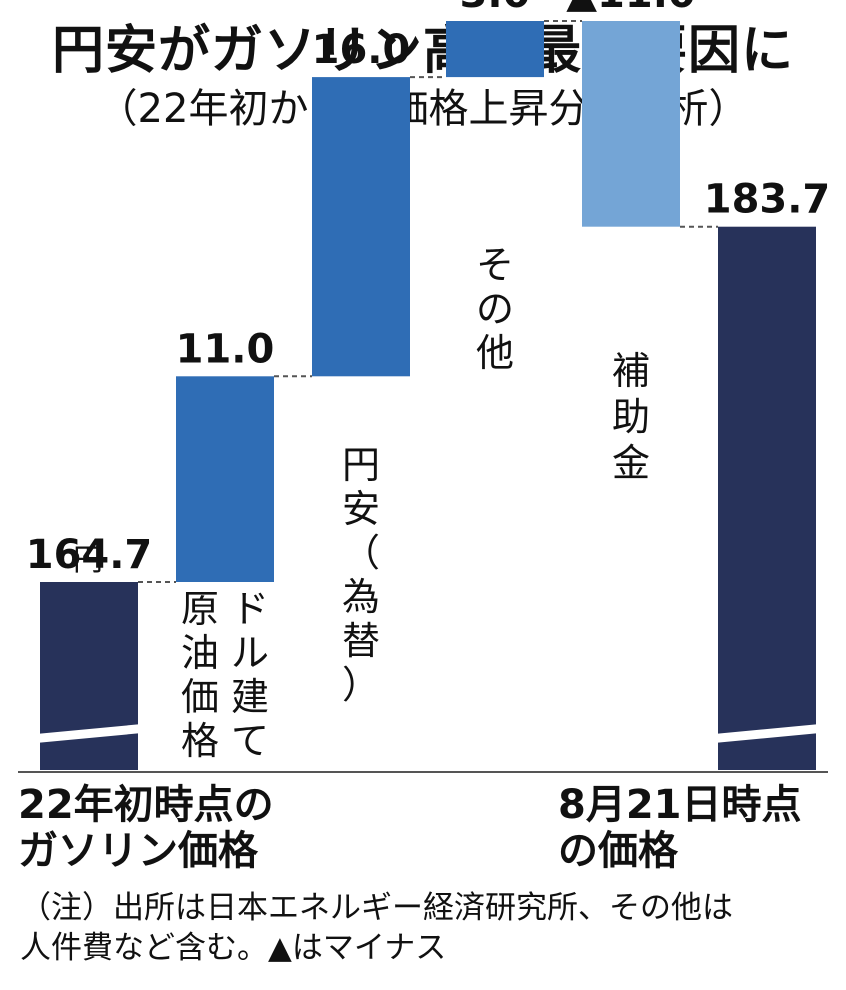  I want to click on value-label: 3.0, so click(495, 8).